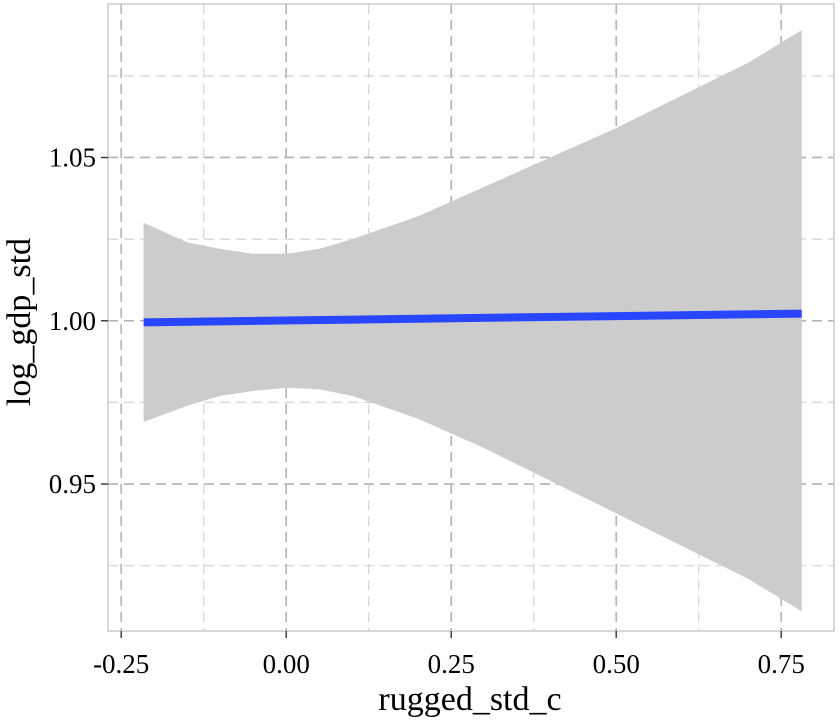  What do you see at coordinates (616, 664) in the screenshot?
I see `x-tick-label: 0.50` at bounding box center [616, 664].